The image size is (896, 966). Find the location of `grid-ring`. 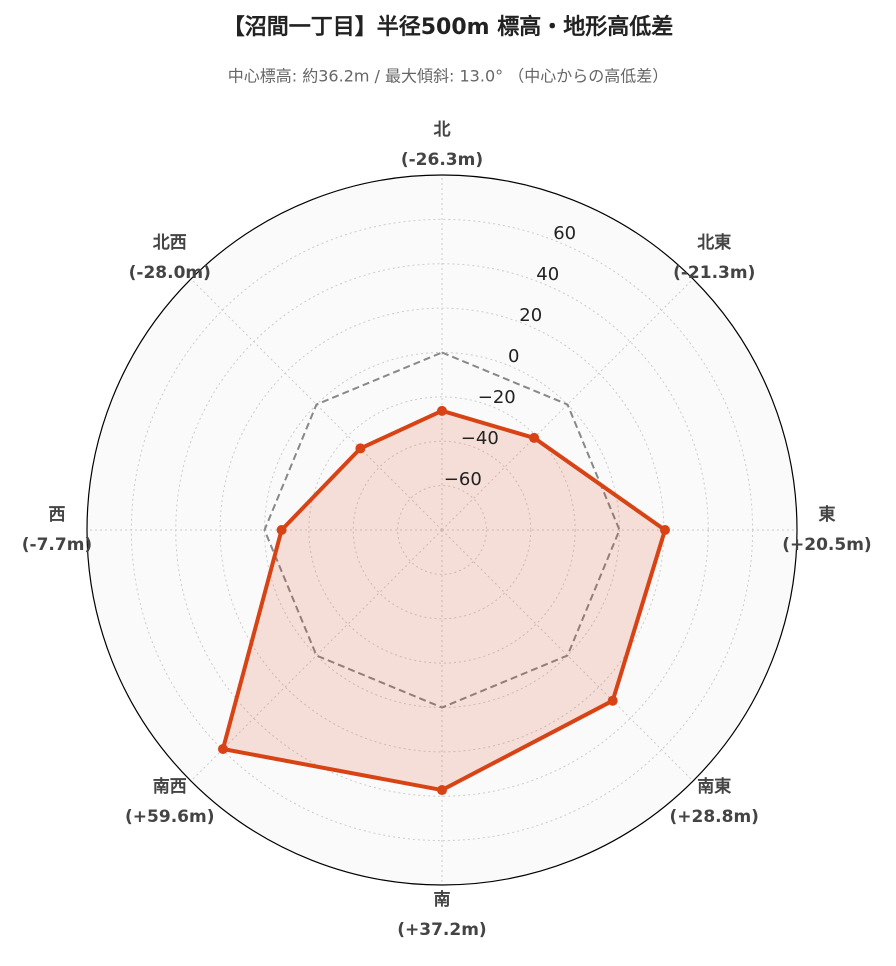

grid-ring is located at coordinates (442, 530).